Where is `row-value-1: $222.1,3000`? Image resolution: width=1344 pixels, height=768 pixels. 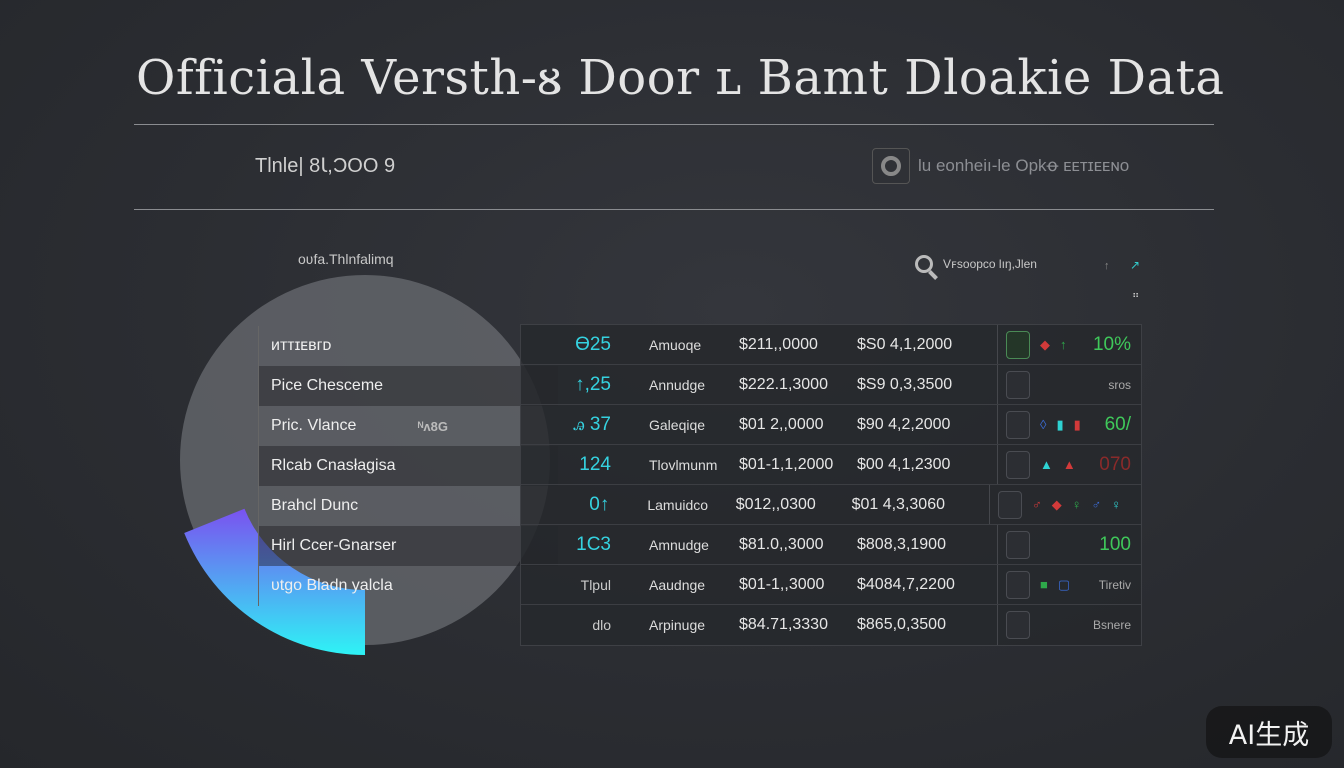 row-value-1: $222.1,3000 is located at coordinates (783, 384).